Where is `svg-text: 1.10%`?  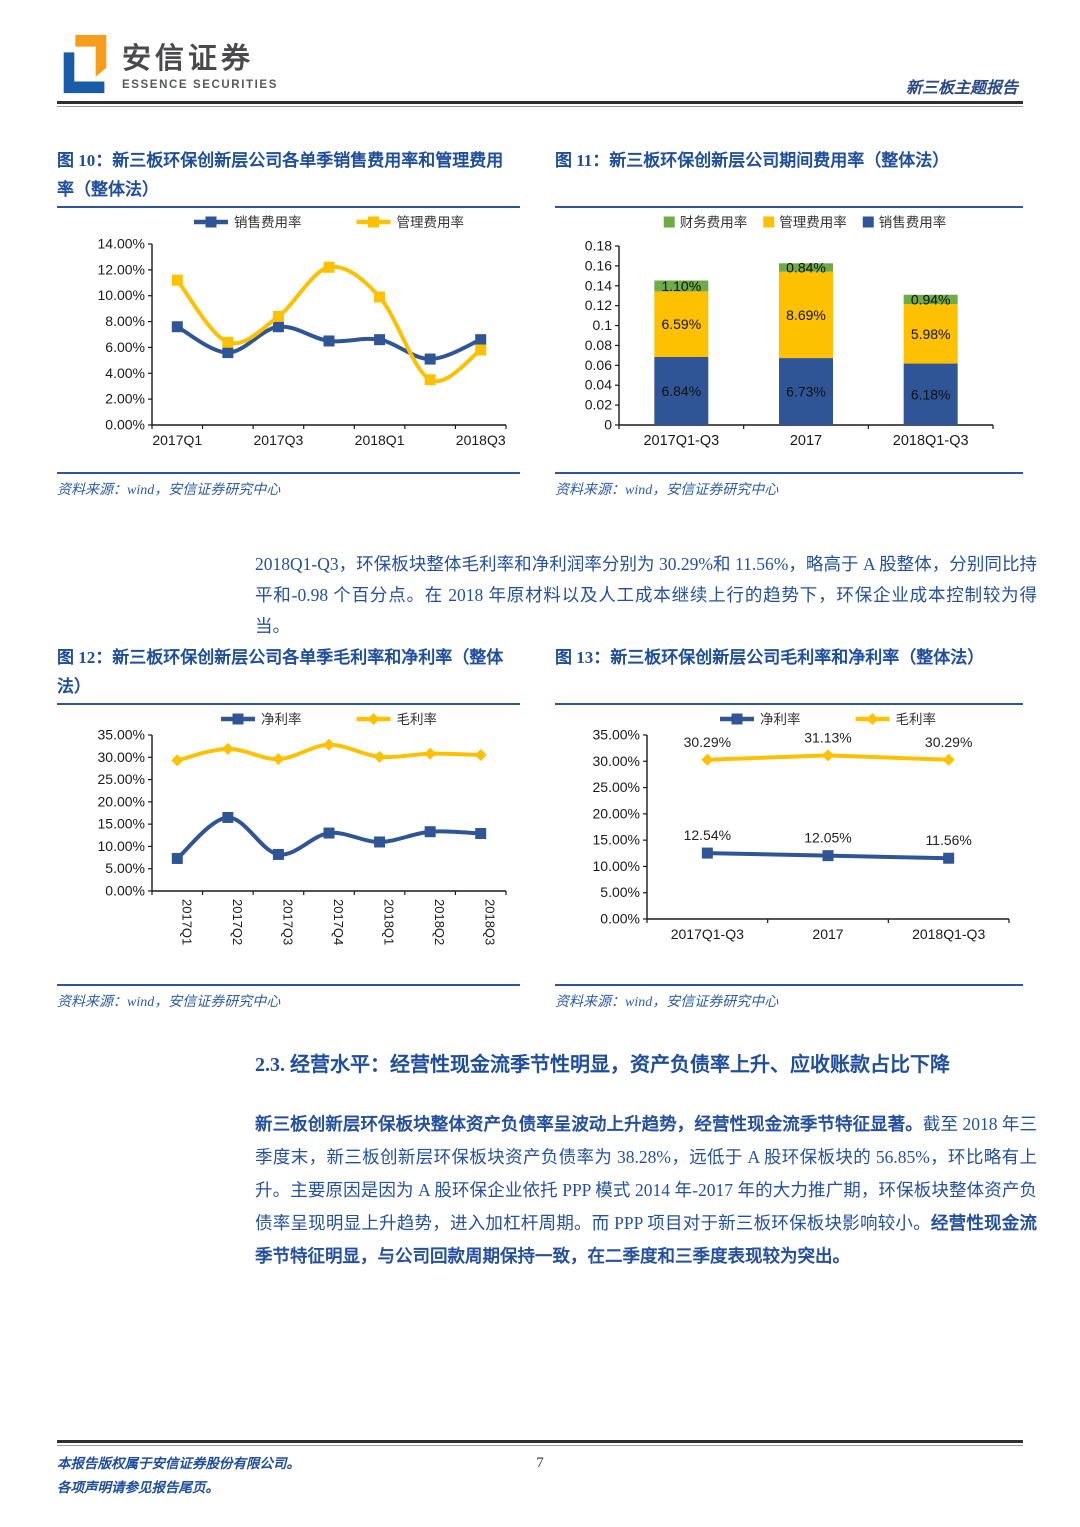 svg-text: 1.10% is located at coordinates (681, 286).